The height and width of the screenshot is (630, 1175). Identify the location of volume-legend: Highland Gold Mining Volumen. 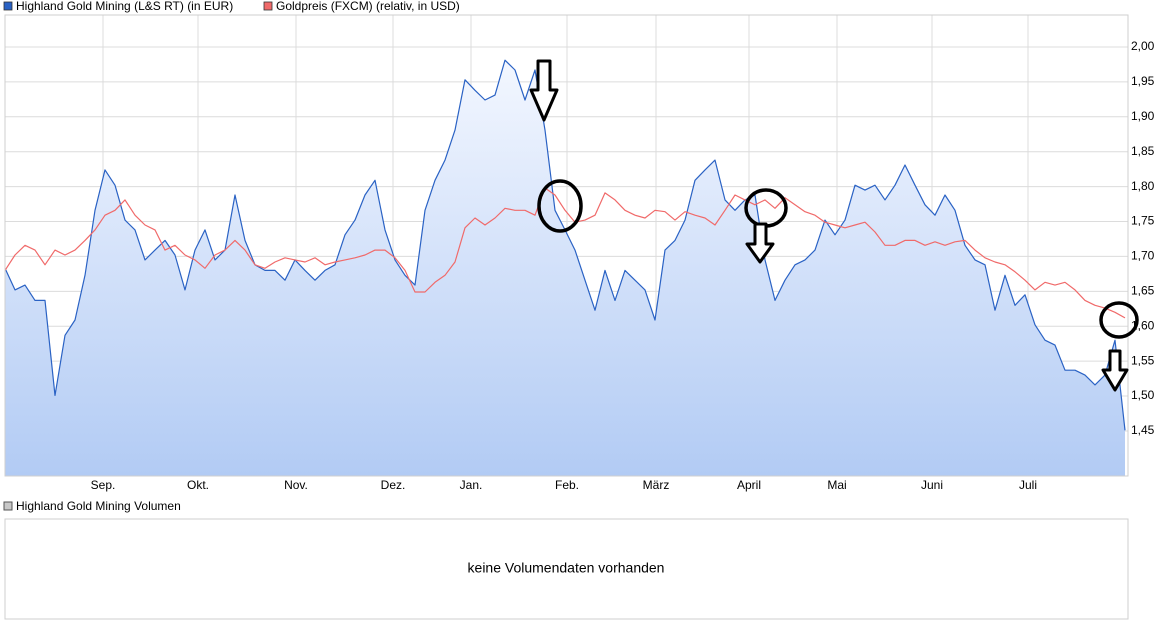
(98, 506).